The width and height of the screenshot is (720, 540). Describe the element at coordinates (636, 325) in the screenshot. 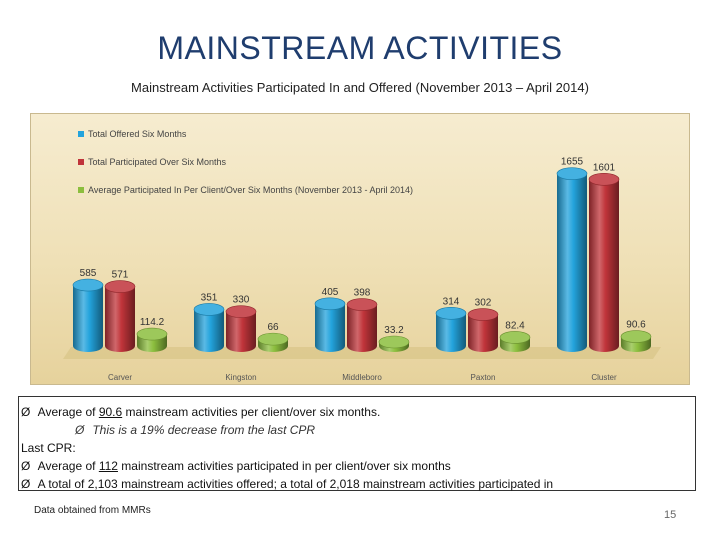

I see `data-label: 90.6` at that location.